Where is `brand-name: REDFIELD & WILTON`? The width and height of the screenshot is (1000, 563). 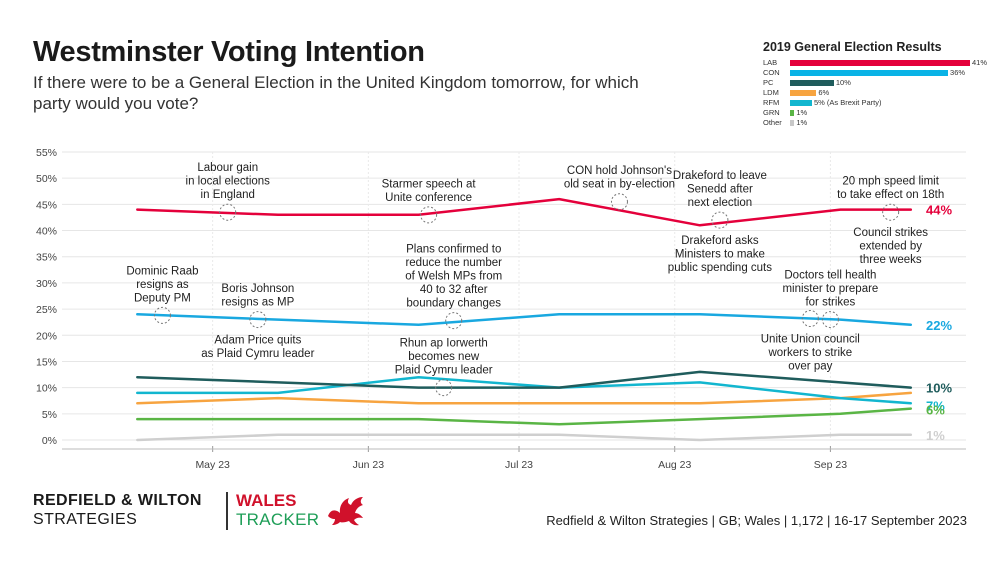 brand-name: REDFIELD & WILTON is located at coordinates (117, 500).